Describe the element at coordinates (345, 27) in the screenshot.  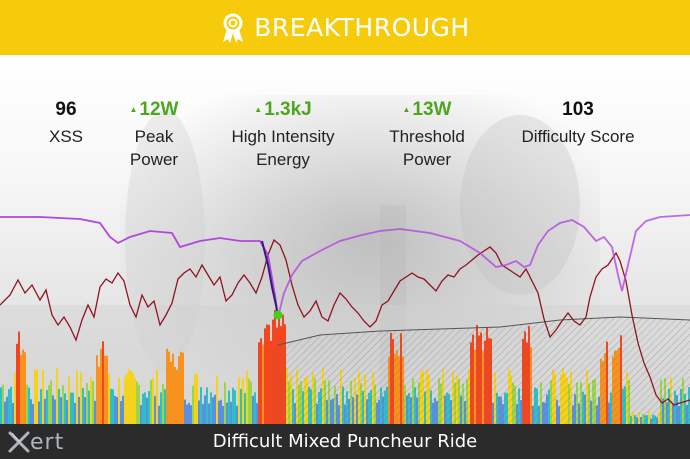
I see `breakthrough-banner: BREAKTHROUGH` at that location.